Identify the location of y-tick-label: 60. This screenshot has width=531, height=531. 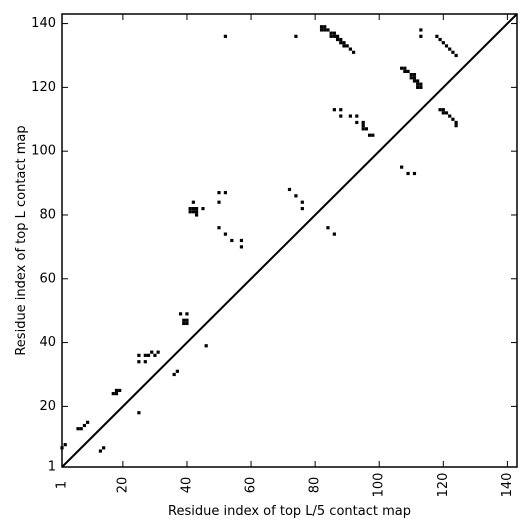
(47, 278).